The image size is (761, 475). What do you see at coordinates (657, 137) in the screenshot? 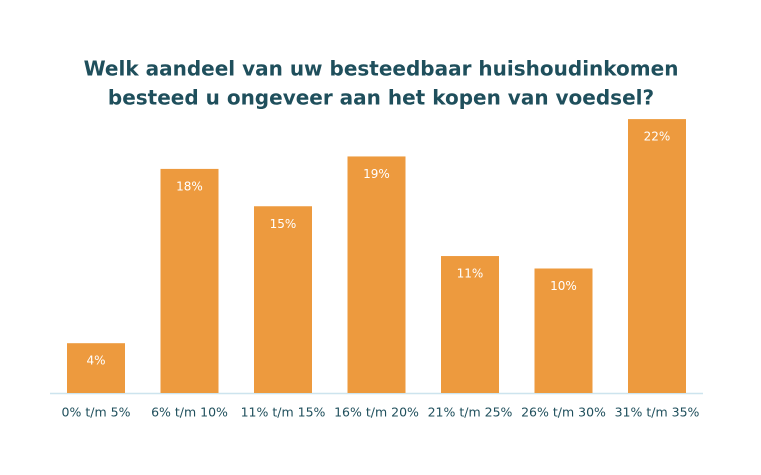
I see `value-label: 22%` at bounding box center [657, 137].